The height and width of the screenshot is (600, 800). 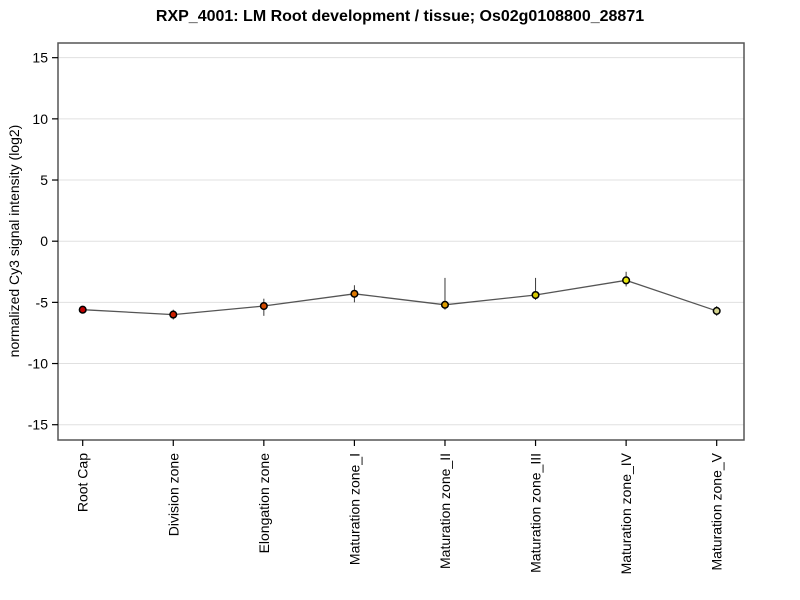 What do you see at coordinates (445, 511) in the screenshot?
I see `x-tick-label: Maturation zone_II` at bounding box center [445, 511].